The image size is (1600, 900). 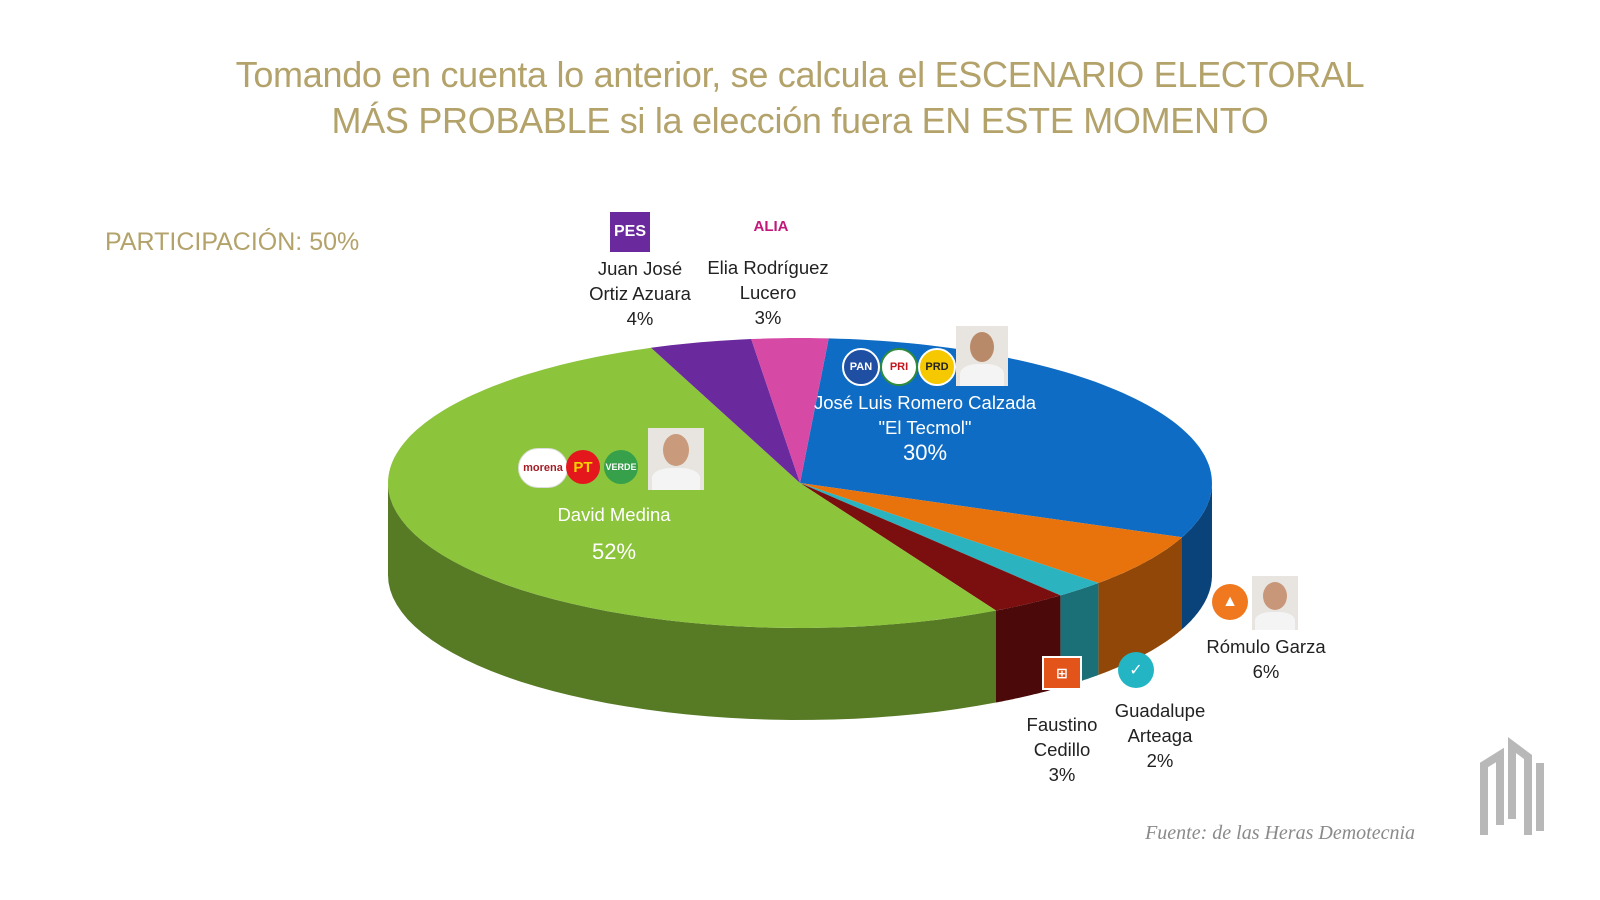 I want to click on ortiz-label: Juan José Ortiz Azuara 4%, so click(x=640, y=293).